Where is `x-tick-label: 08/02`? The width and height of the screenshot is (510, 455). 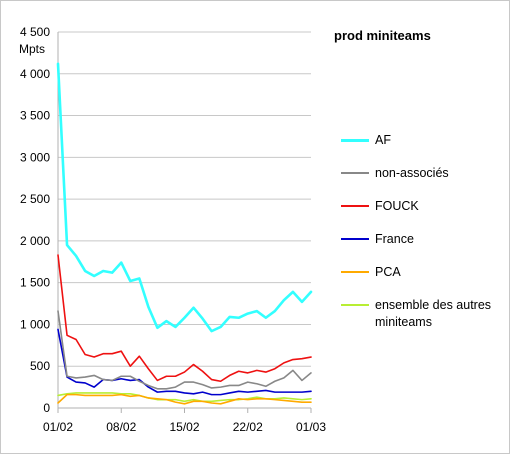 x-tick-label: 08/02 is located at coordinates (121, 427).